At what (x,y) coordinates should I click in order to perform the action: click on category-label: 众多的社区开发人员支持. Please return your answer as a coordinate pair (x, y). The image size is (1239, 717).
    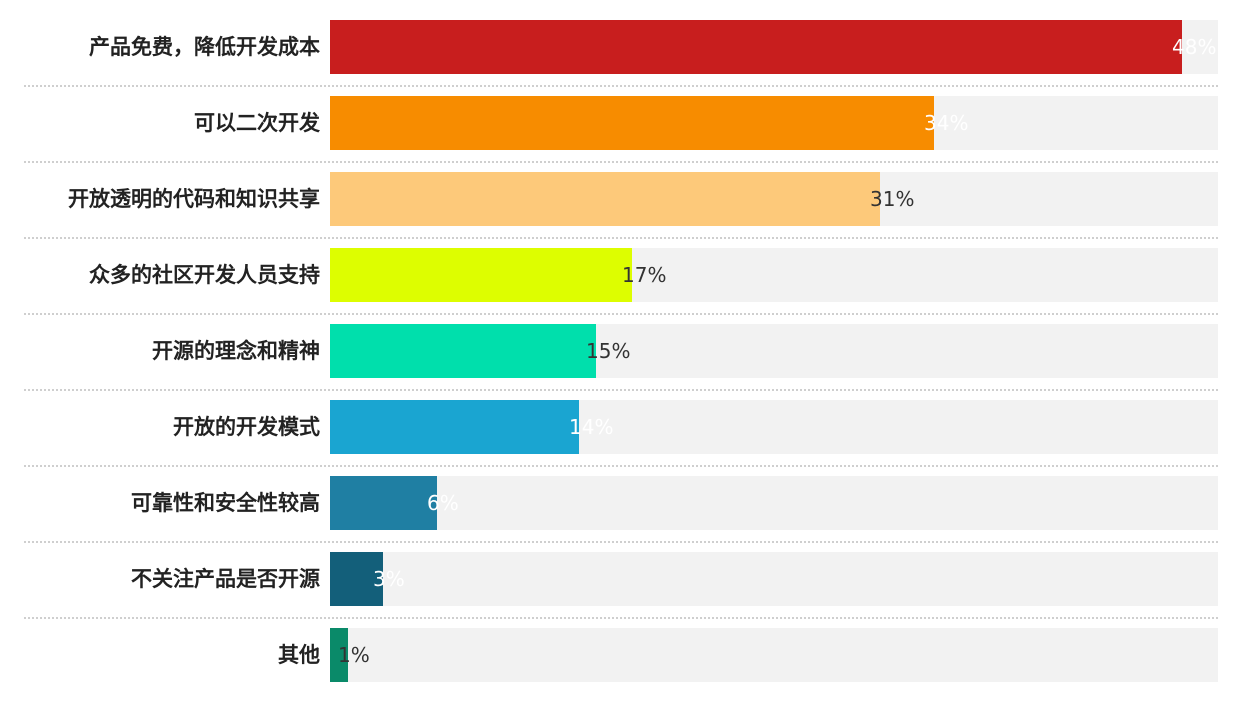
    Looking at the image, I should click on (204, 275).